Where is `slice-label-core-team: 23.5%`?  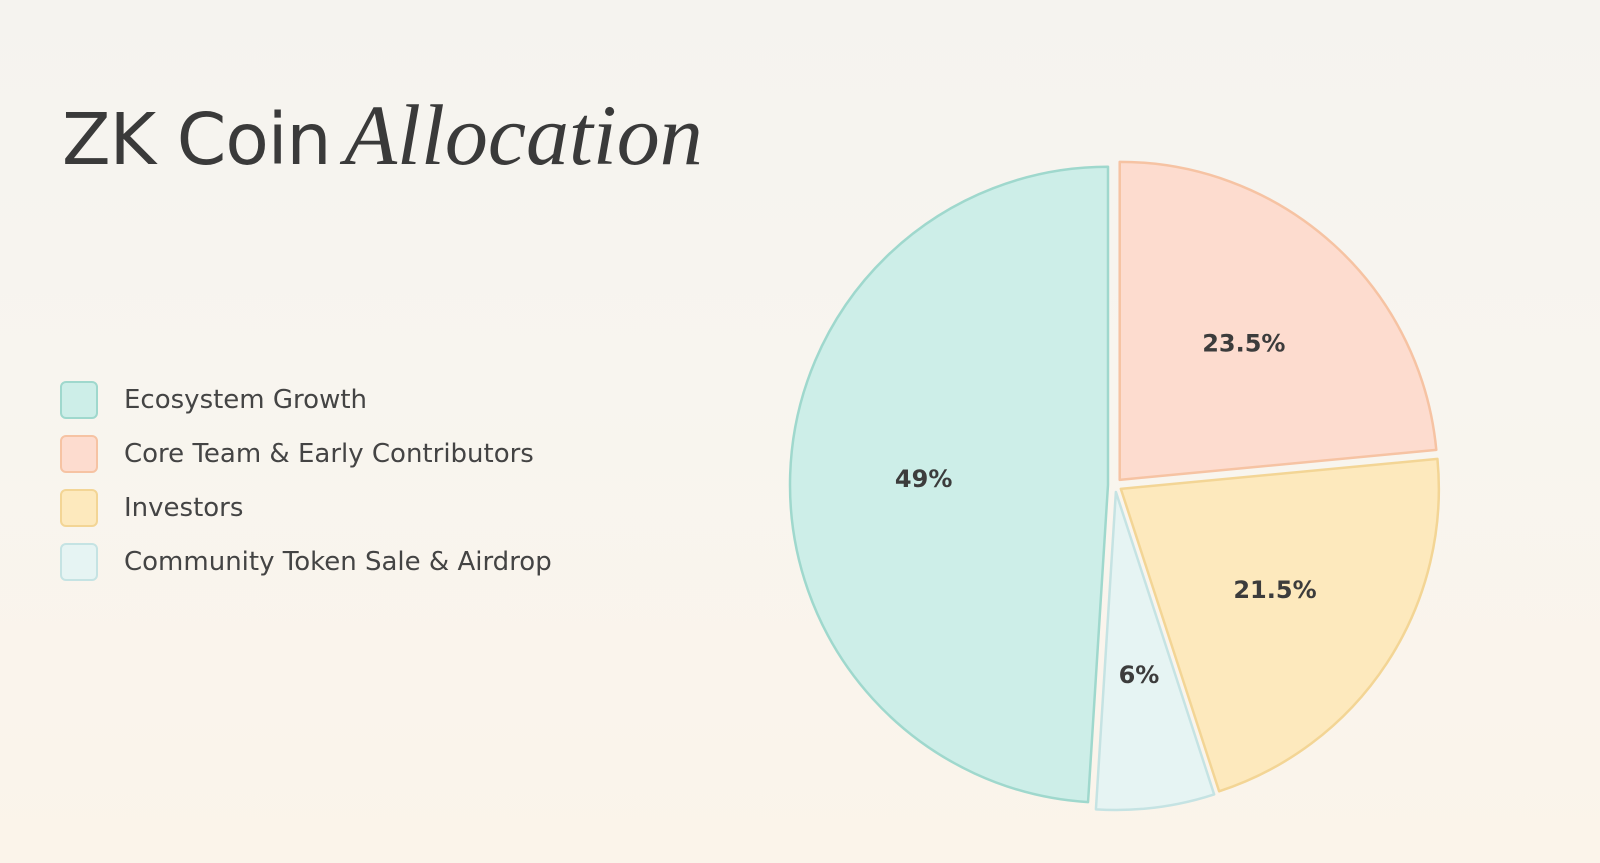 slice-label-core-team: 23.5% is located at coordinates (1243, 343).